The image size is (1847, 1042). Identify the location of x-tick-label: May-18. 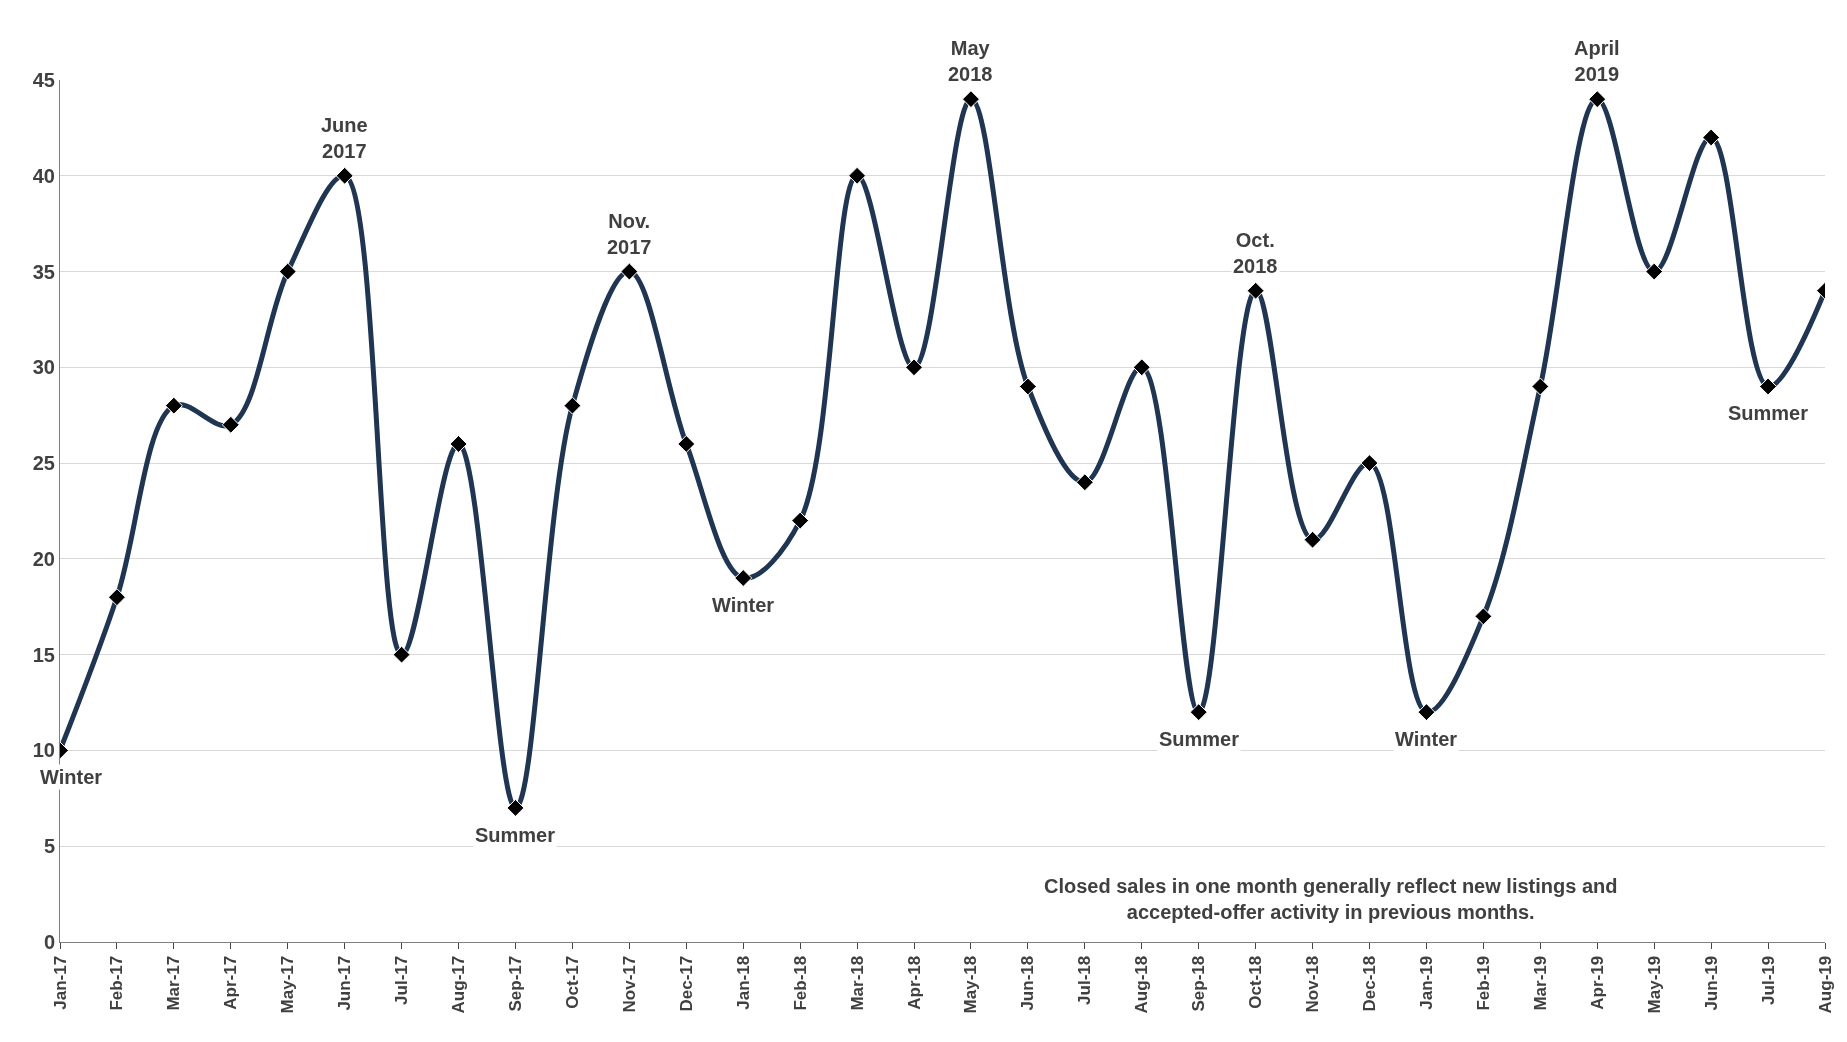
(971, 984).